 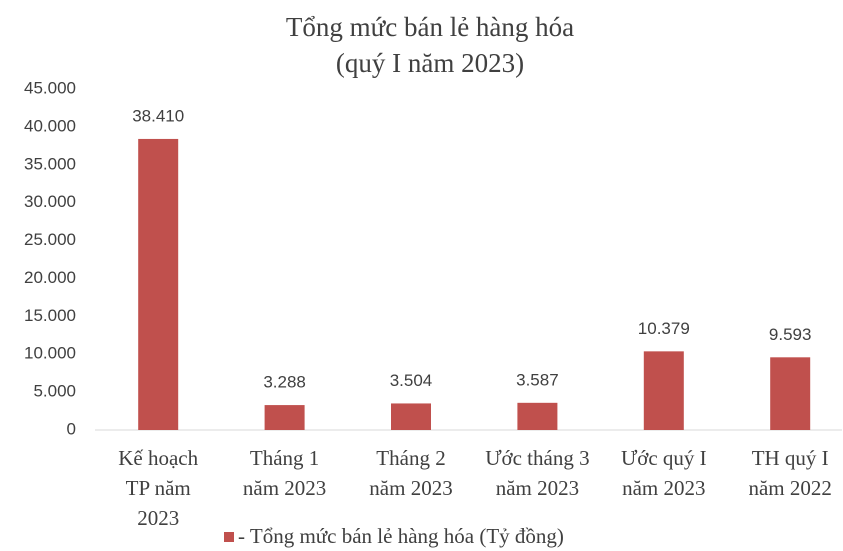 I want to click on data-label: 3.587, so click(x=537, y=379).